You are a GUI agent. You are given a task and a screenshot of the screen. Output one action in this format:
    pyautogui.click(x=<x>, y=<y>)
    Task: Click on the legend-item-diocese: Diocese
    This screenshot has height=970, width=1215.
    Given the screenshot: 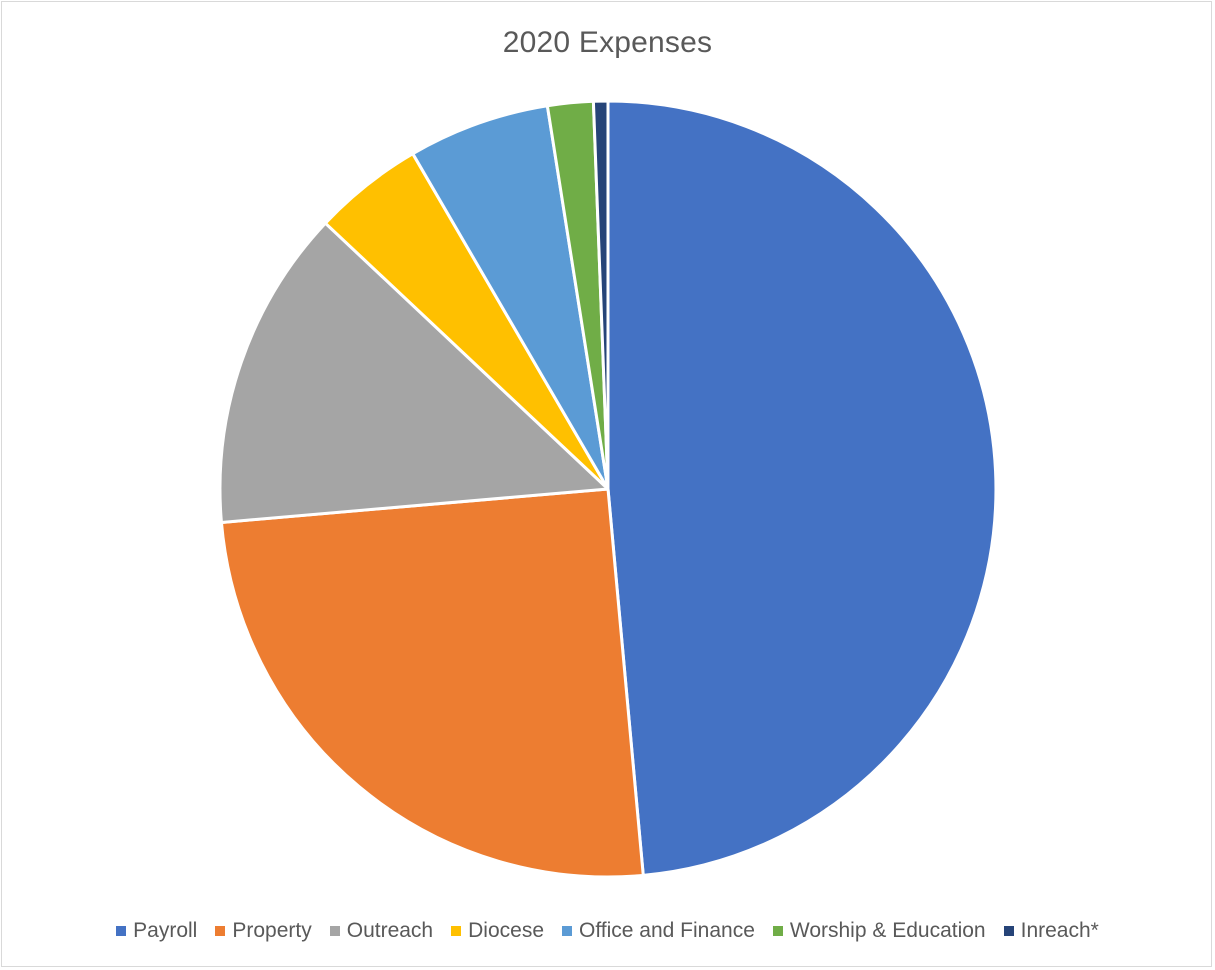 What is the action you would take?
    pyautogui.click(x=497, y=931)
    